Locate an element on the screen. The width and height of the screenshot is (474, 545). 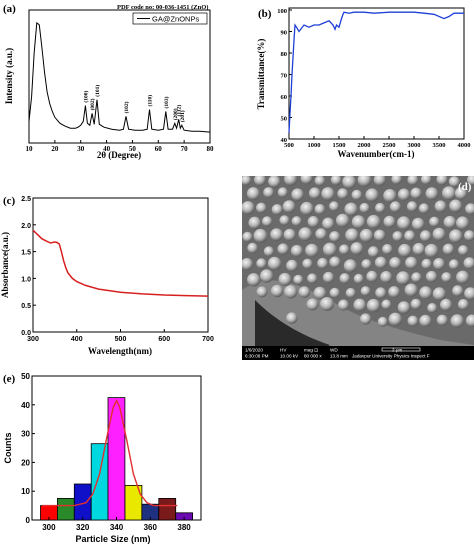
hist-y-tick-label: 40 is located at coordinates (25, 405).